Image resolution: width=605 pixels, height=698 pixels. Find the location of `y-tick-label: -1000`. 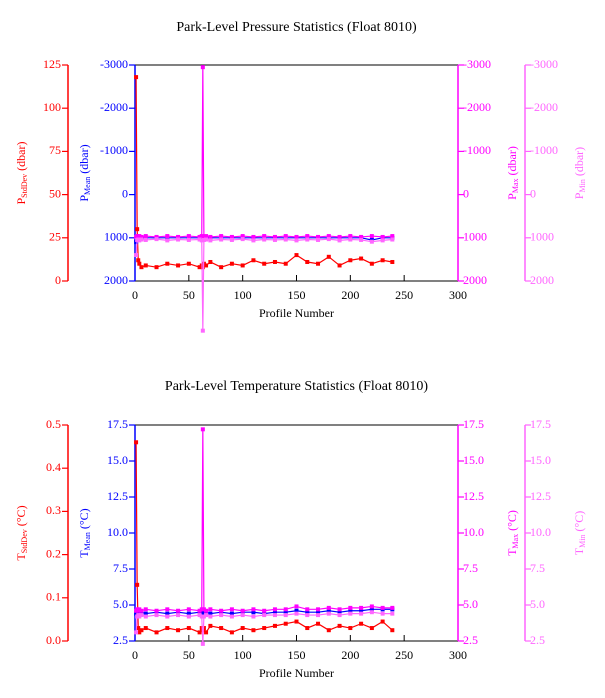

y-tick-label: -1000 is located at coordinates (477, 150).